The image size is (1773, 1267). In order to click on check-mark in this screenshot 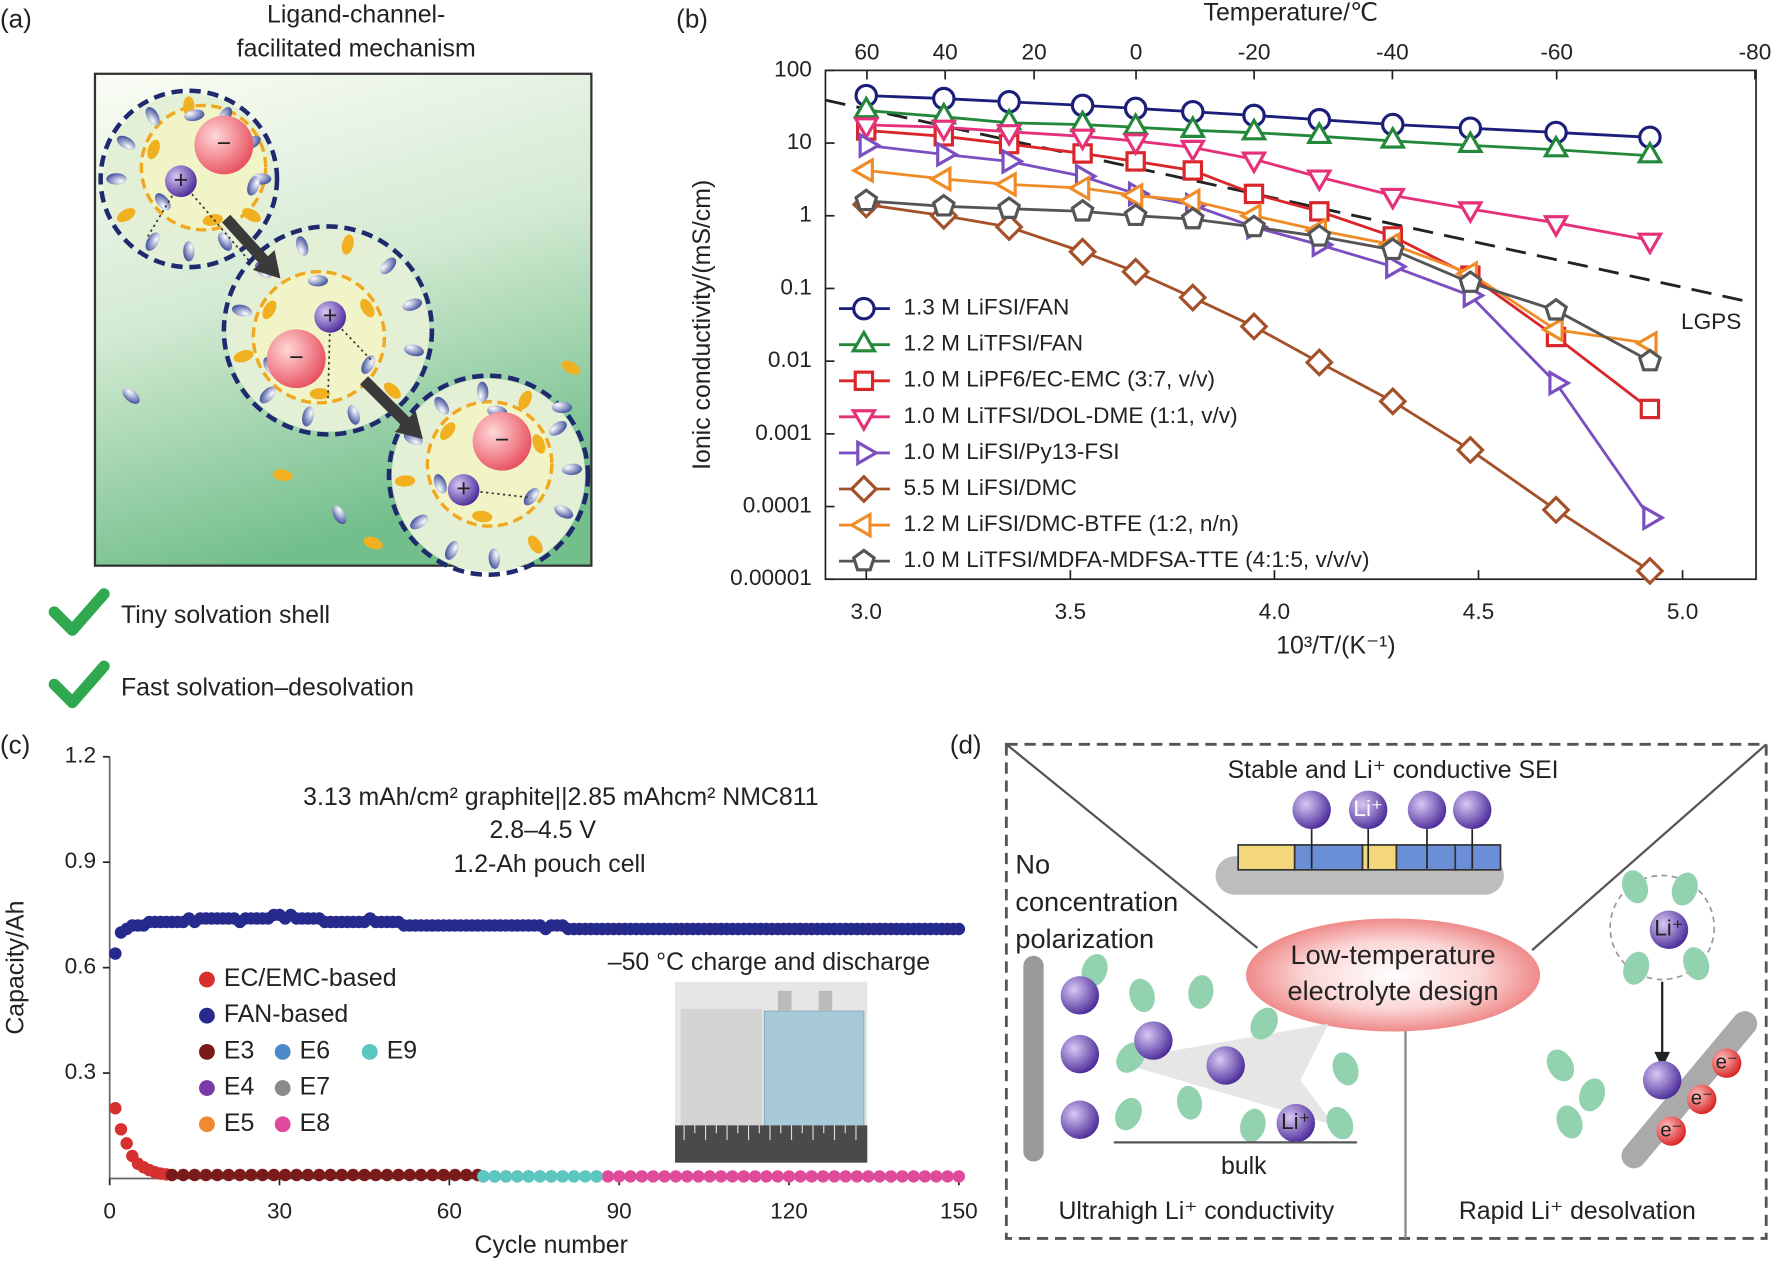, I will do `click(79, 684)`.